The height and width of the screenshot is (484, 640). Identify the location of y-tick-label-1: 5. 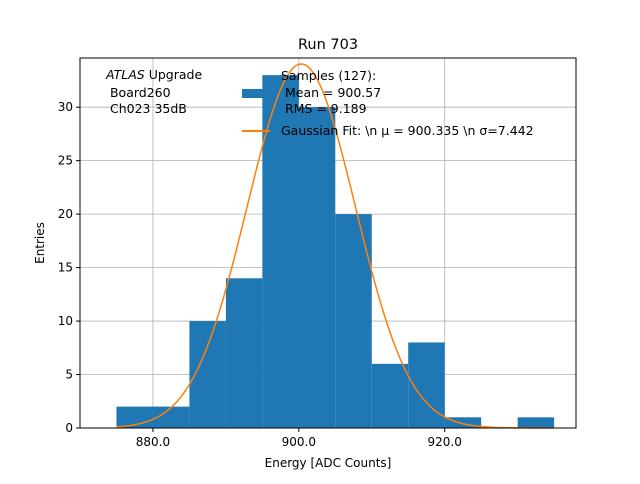
(69, 375).